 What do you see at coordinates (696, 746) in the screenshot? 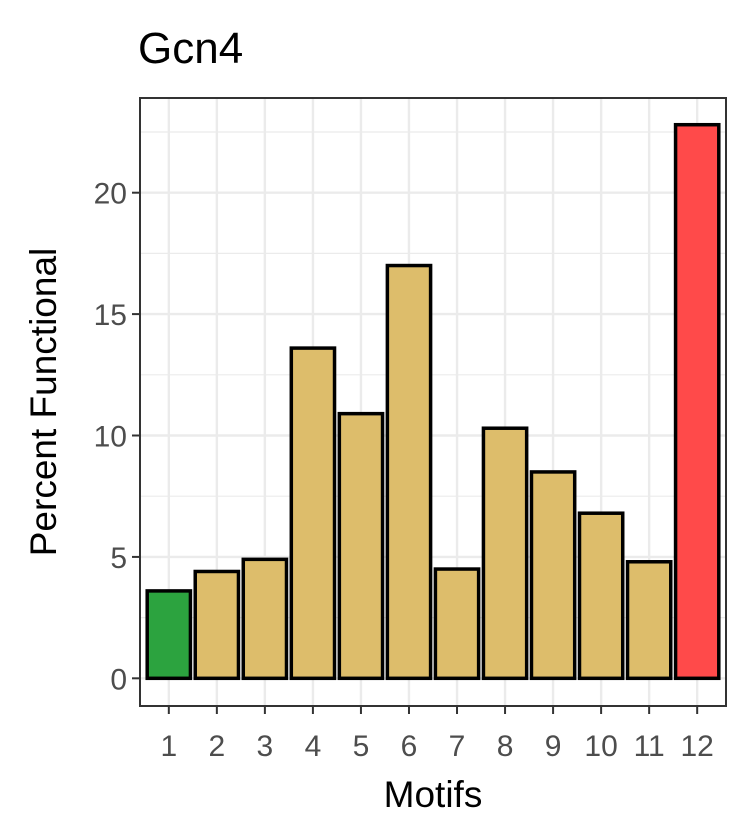
I see `x-tick-label: 12` at bounding box center [696, 746].